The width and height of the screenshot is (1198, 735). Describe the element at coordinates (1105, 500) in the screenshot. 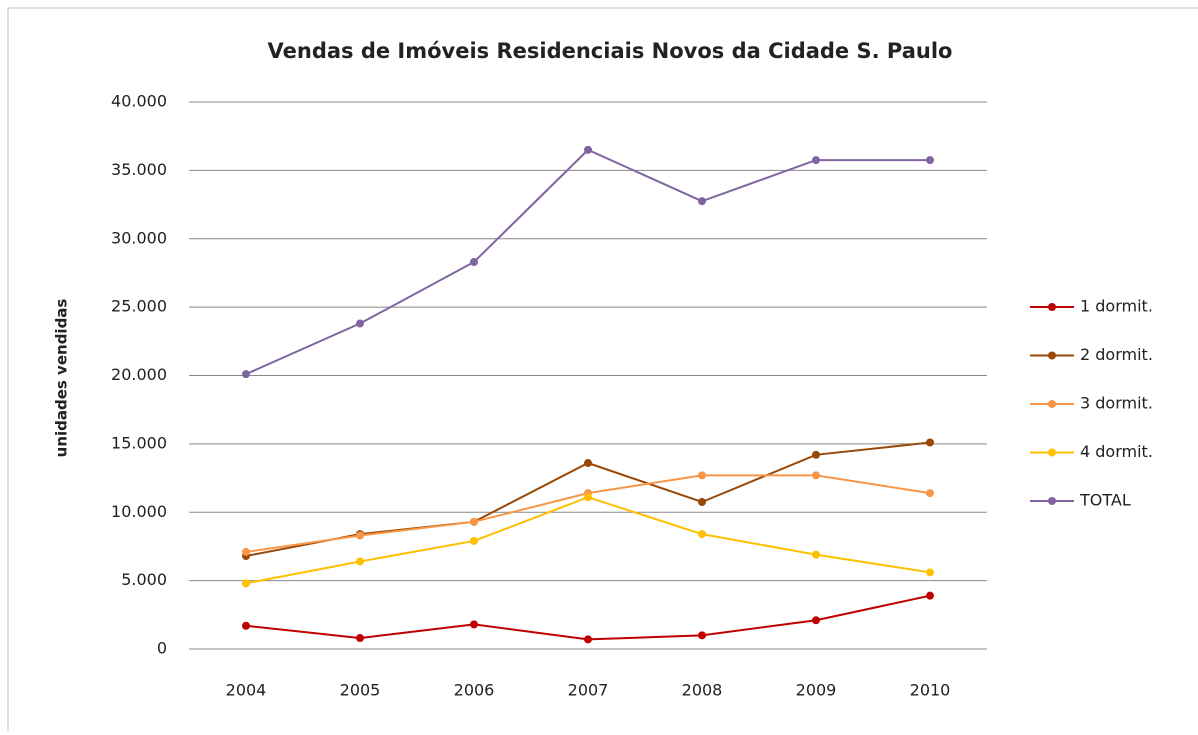

I see `legend-label: TOTAL` at that location.